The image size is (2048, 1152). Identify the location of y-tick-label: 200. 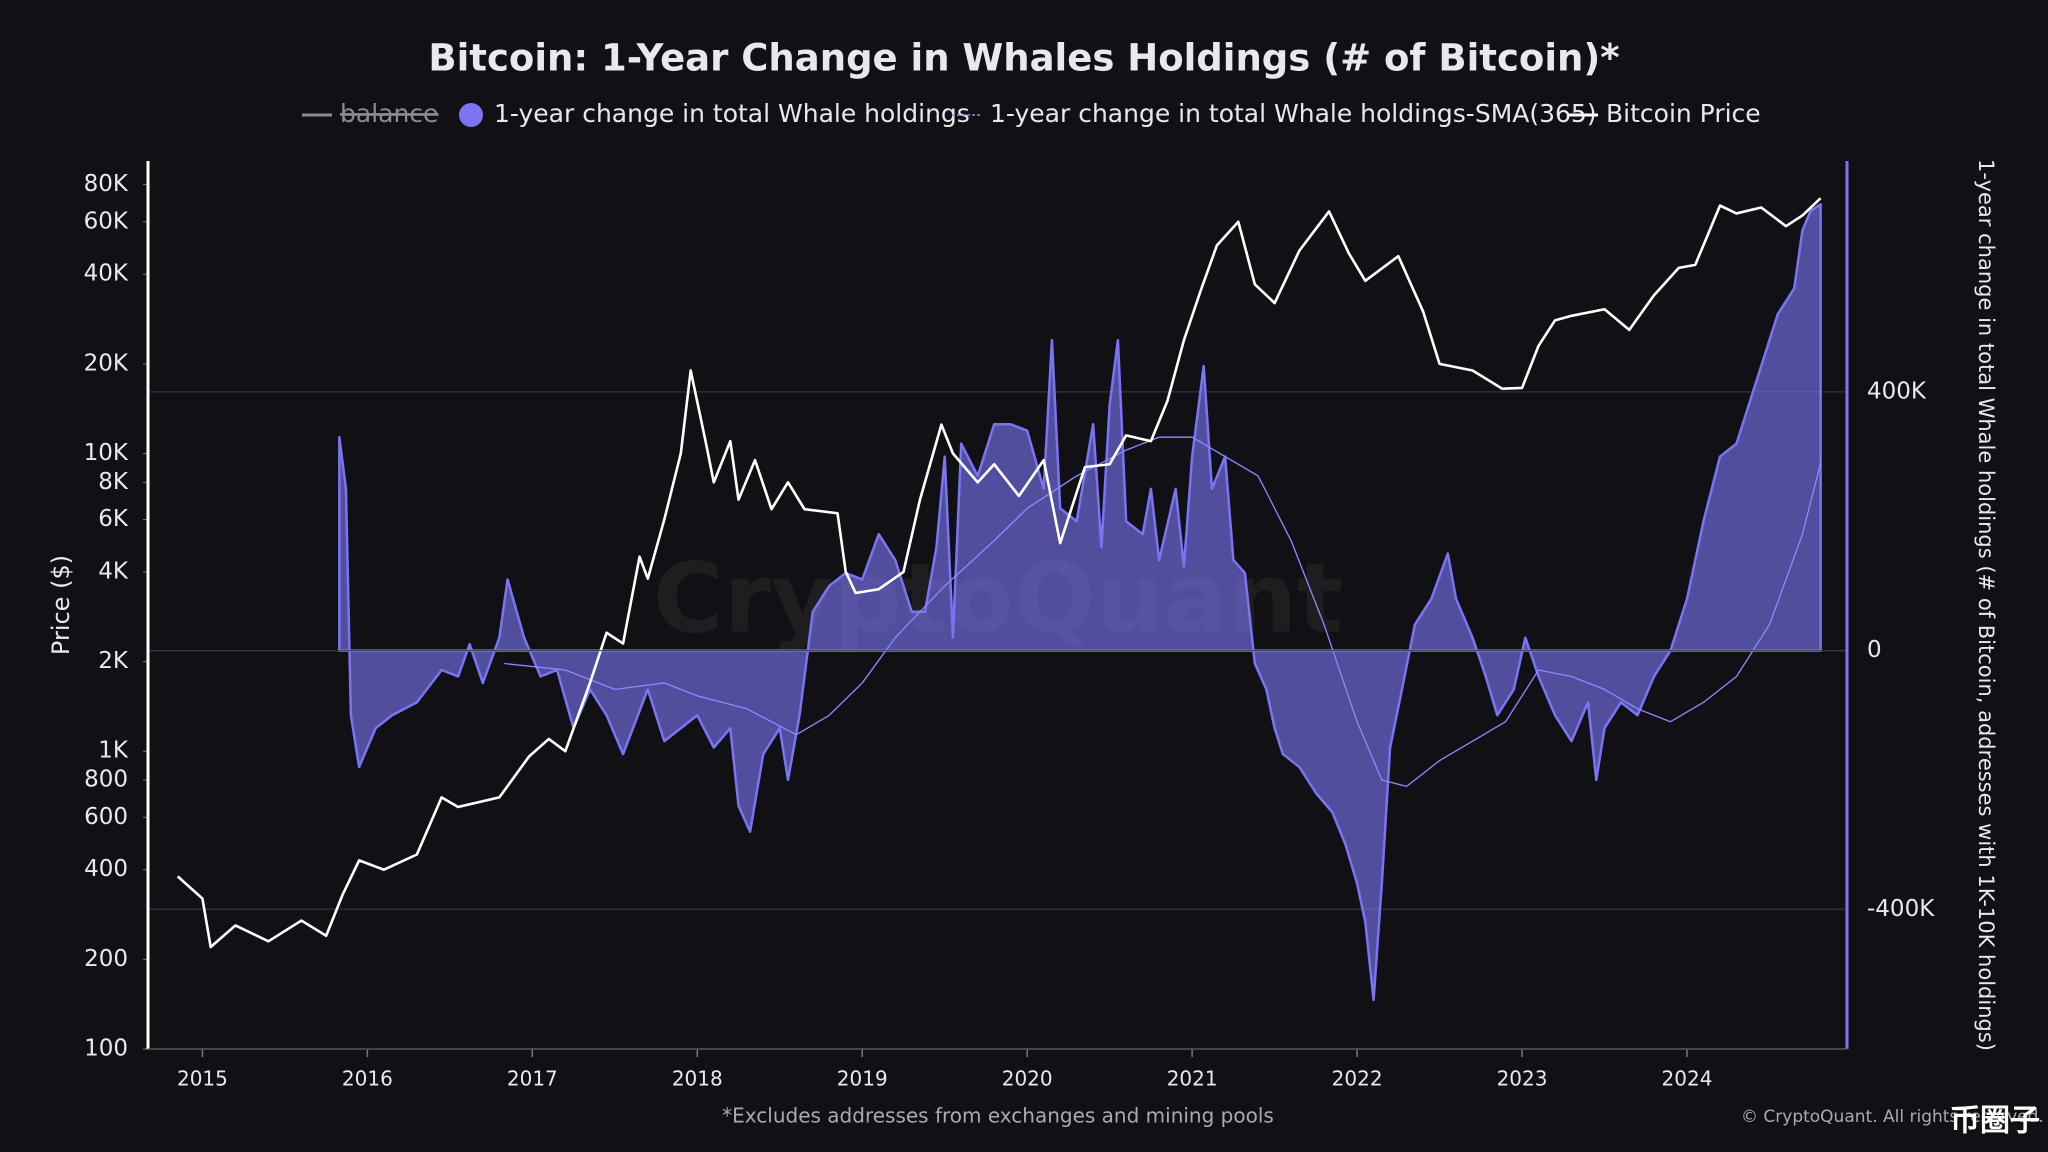
(106, 959).